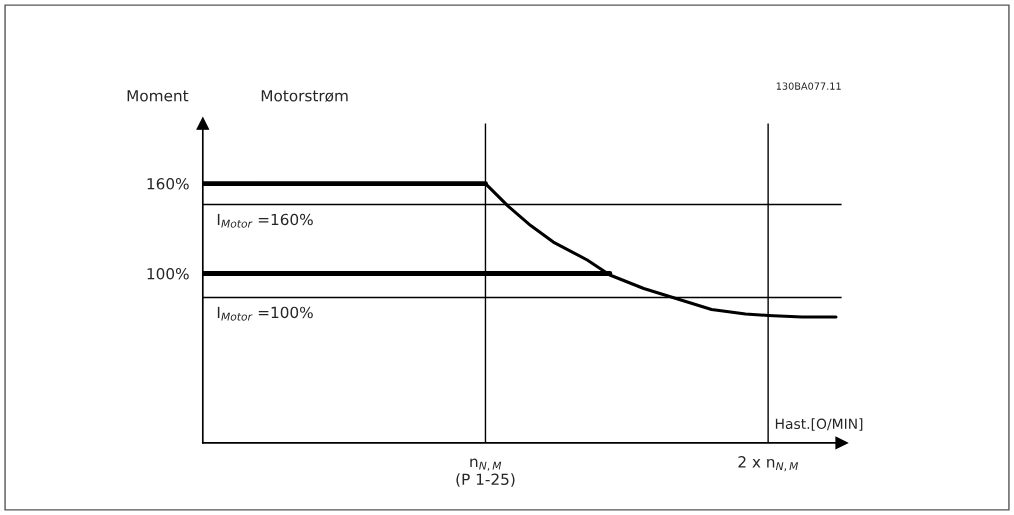 This screenshot has width=1014, height=515. What do you see at coordinates (485, 472) in the screenshot?
I see `x-tick-label: n$_{N,M}$ (P 1-25)` at bounding box center [485, 472].